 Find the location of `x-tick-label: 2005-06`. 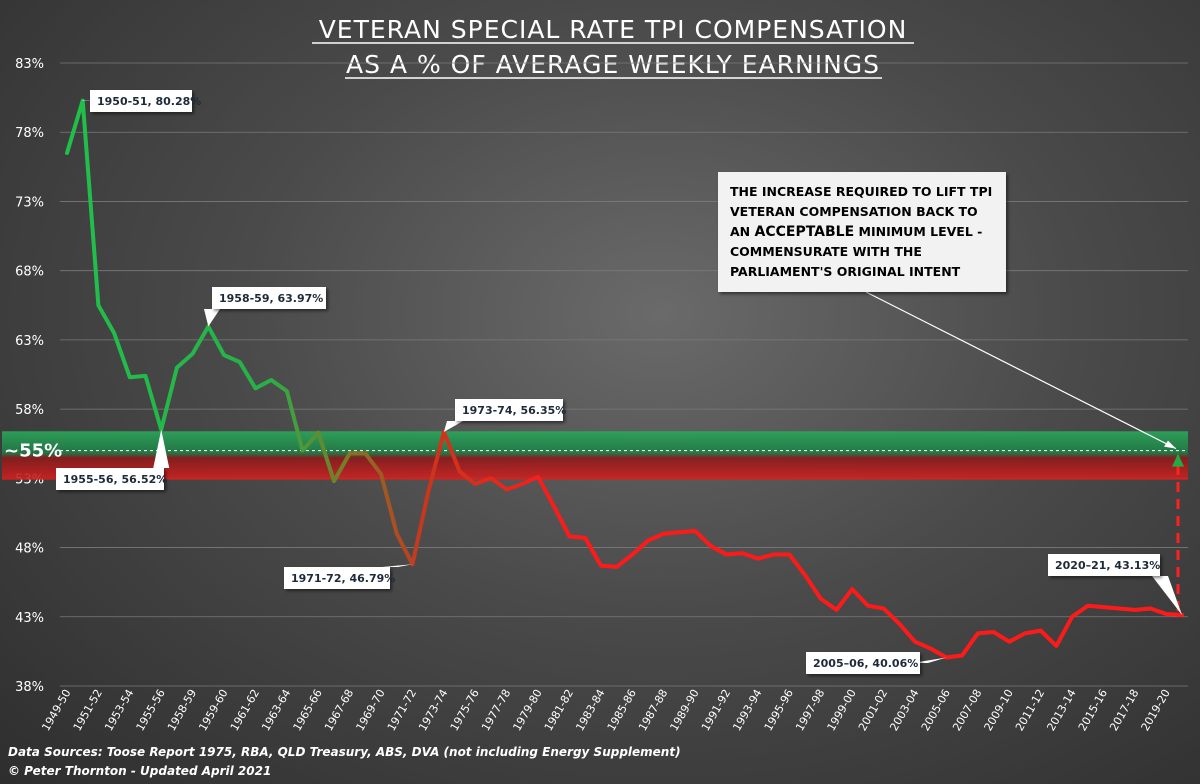

x-tick-label: 2005-06 is located at coordinates (936, 710).